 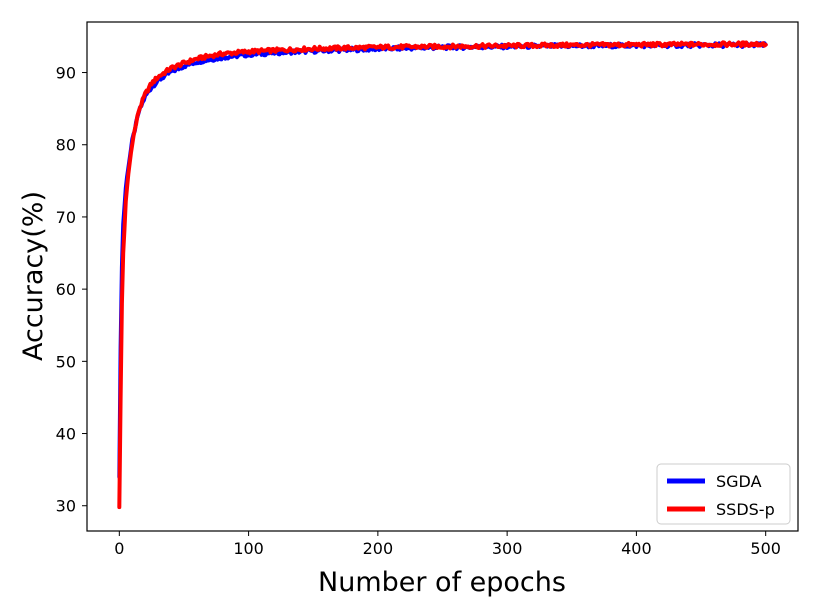 What do you see at coordinates (745, 509) in the screenshot?
I see `legend-label-ssds-p: SSDS-p` at bounding box center [745, 509].